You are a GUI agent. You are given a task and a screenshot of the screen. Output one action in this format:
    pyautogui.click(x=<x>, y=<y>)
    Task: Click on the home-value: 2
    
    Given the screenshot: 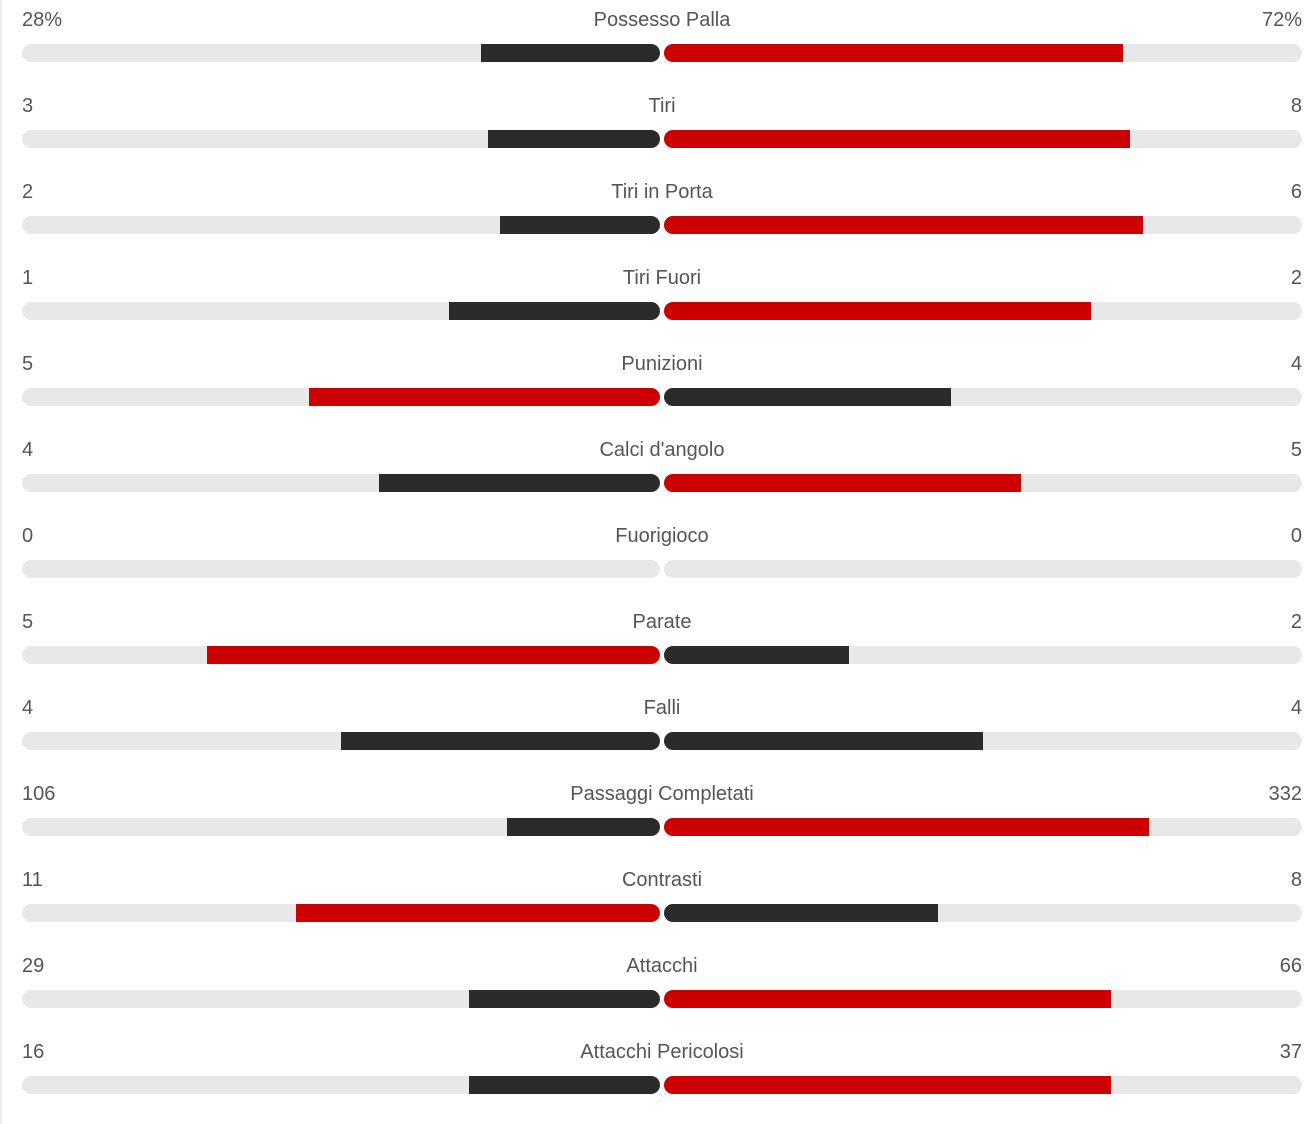 What is the action you would take?
    pyautogui.click(x=28, y=192)
    